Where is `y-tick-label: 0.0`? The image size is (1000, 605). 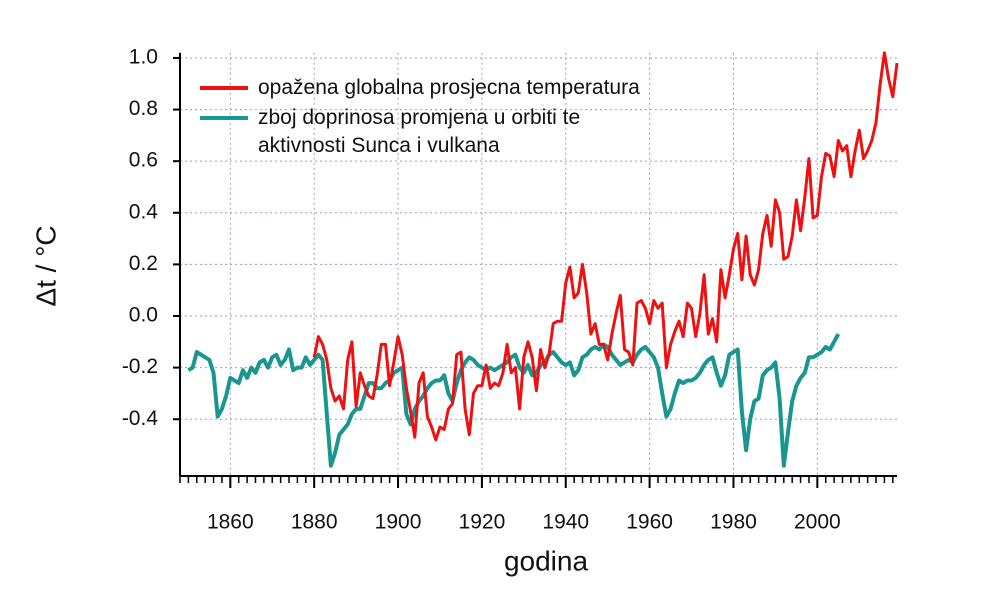
y-tick-label: 0.0 is located at coordinates (143, 315).